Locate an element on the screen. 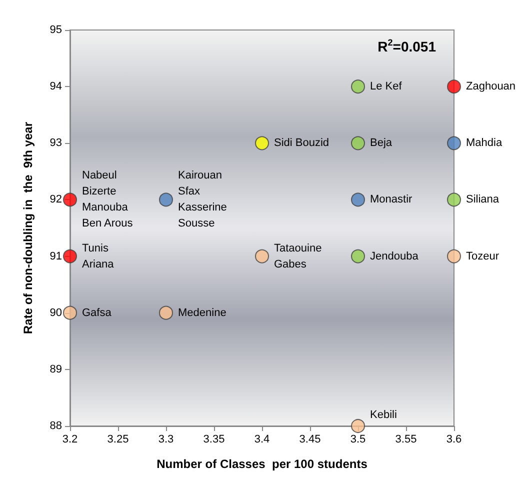 Image resolution: width=524 pixels, height=492 pixels. annotation: Gabes is located at coordinates (290, 264).